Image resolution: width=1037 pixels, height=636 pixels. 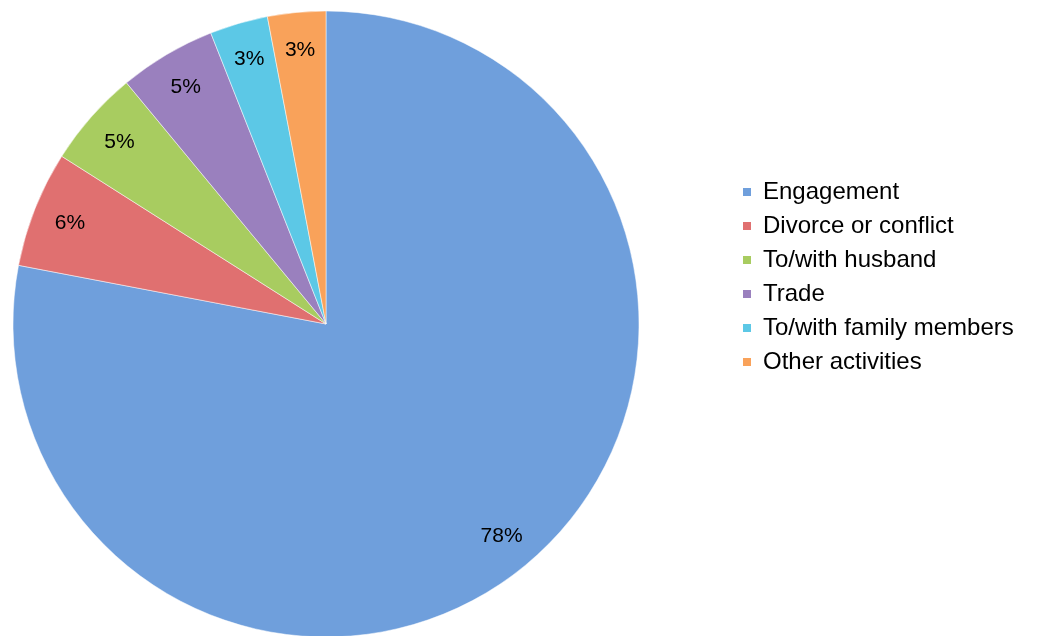 I want to click on legend-label: Engagement, so click(x=831, y=190).